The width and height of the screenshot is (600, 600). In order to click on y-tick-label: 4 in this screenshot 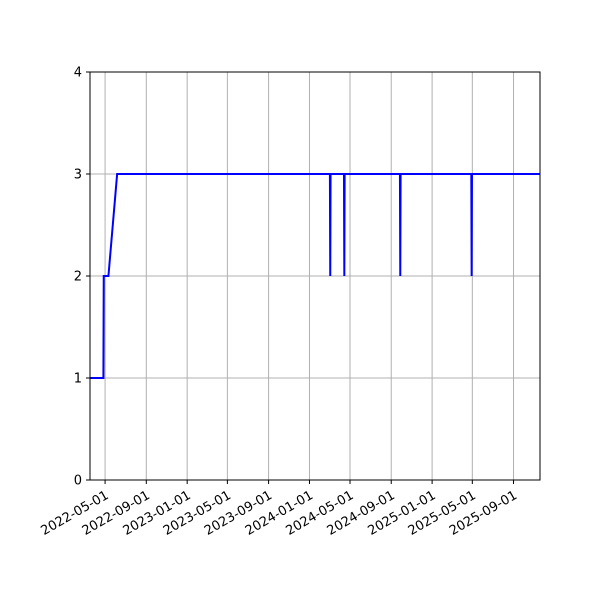, I will do `click(78, 73)`.